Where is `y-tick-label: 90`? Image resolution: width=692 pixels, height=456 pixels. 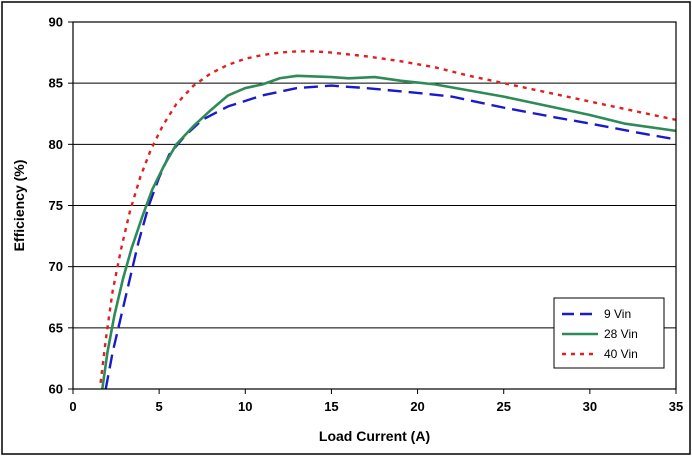
y-tick-label: 90 is located at coordinates (56, 22).